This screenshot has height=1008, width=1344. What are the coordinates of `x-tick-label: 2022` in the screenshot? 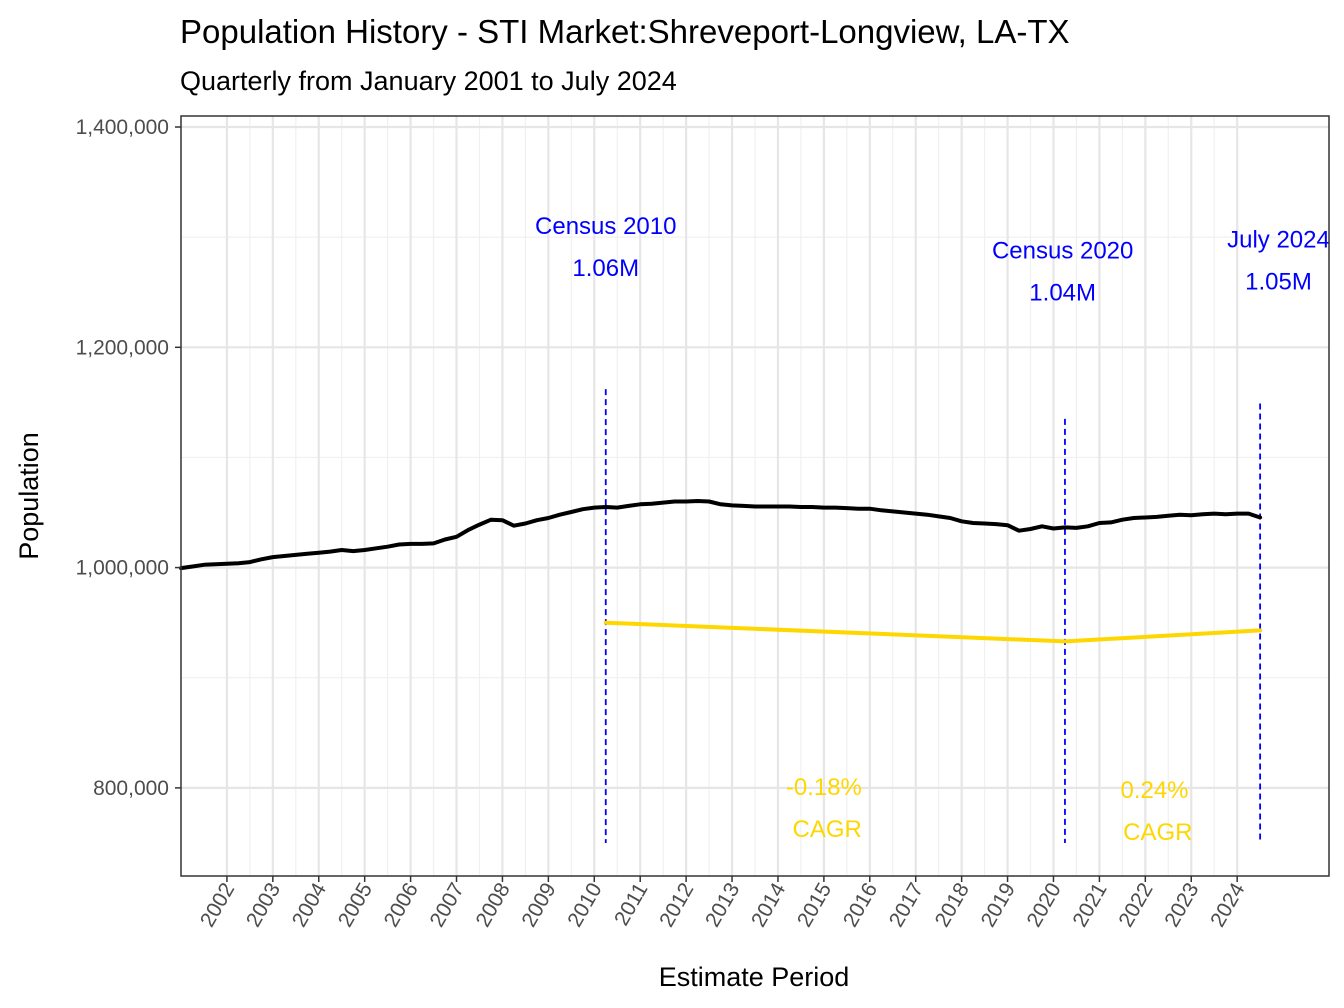 It's located at (1135, 905).